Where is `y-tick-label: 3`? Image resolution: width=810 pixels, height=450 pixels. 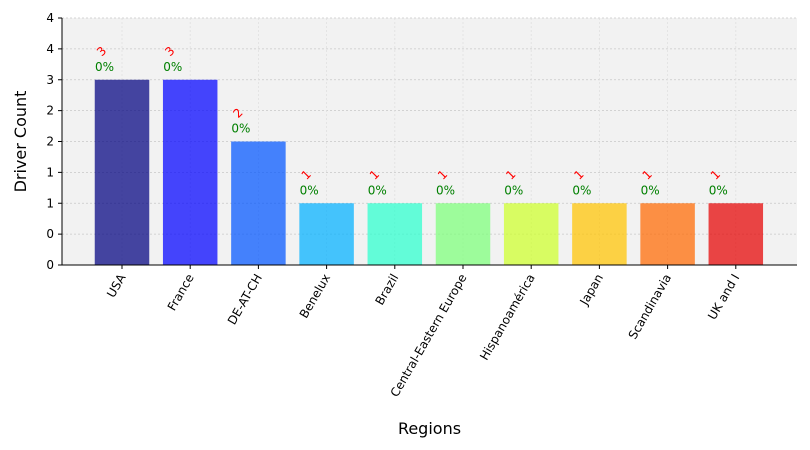 y-tick-label: 3 is located at coordinates (50, 80).